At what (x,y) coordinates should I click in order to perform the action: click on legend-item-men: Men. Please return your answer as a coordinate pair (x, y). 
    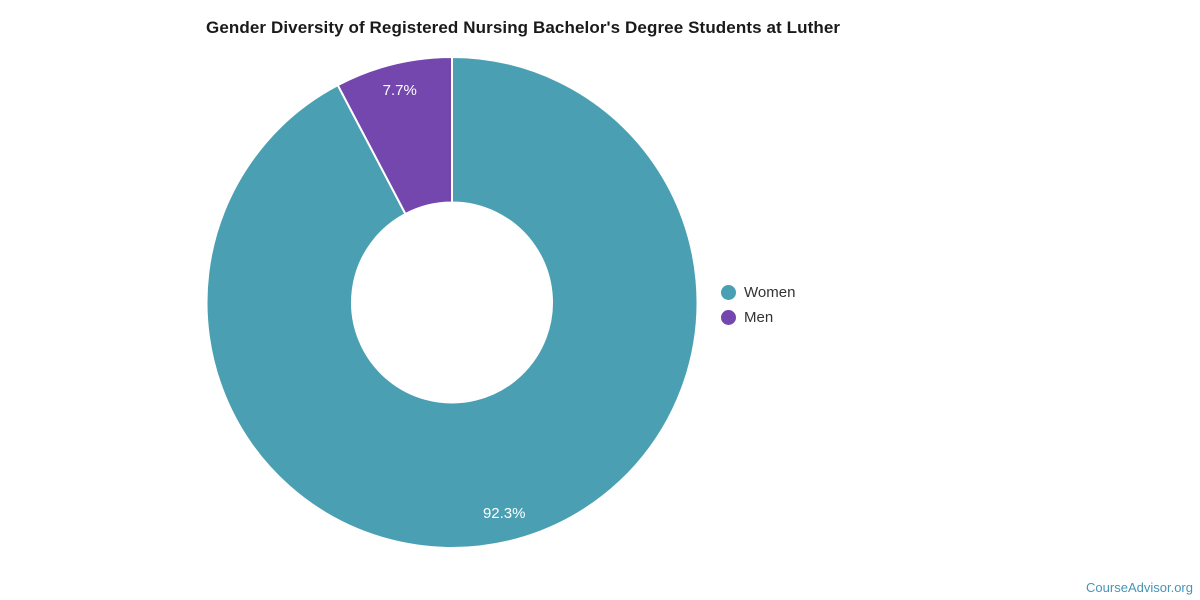
    Looking at the image, I should click on (758, 317).